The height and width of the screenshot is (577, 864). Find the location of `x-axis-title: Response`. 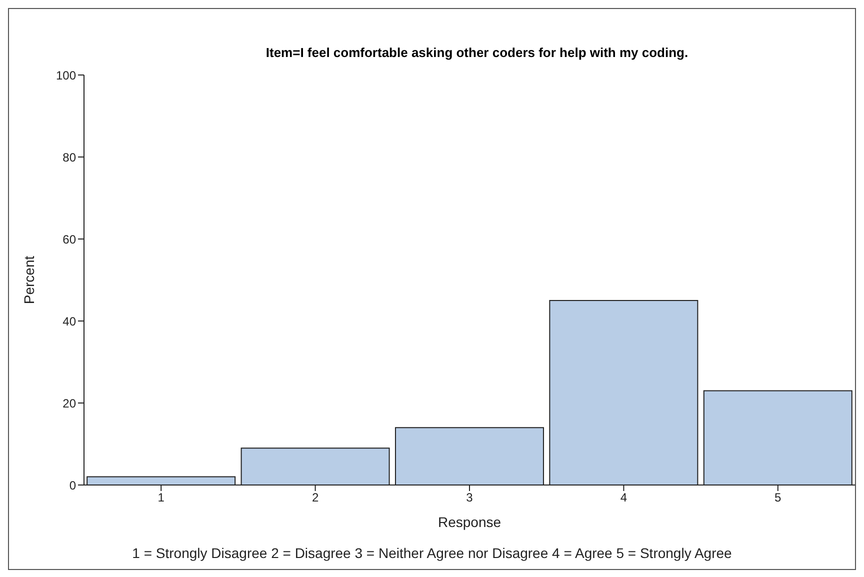

x-axis-title: Response is located at coordinates (470, 522).